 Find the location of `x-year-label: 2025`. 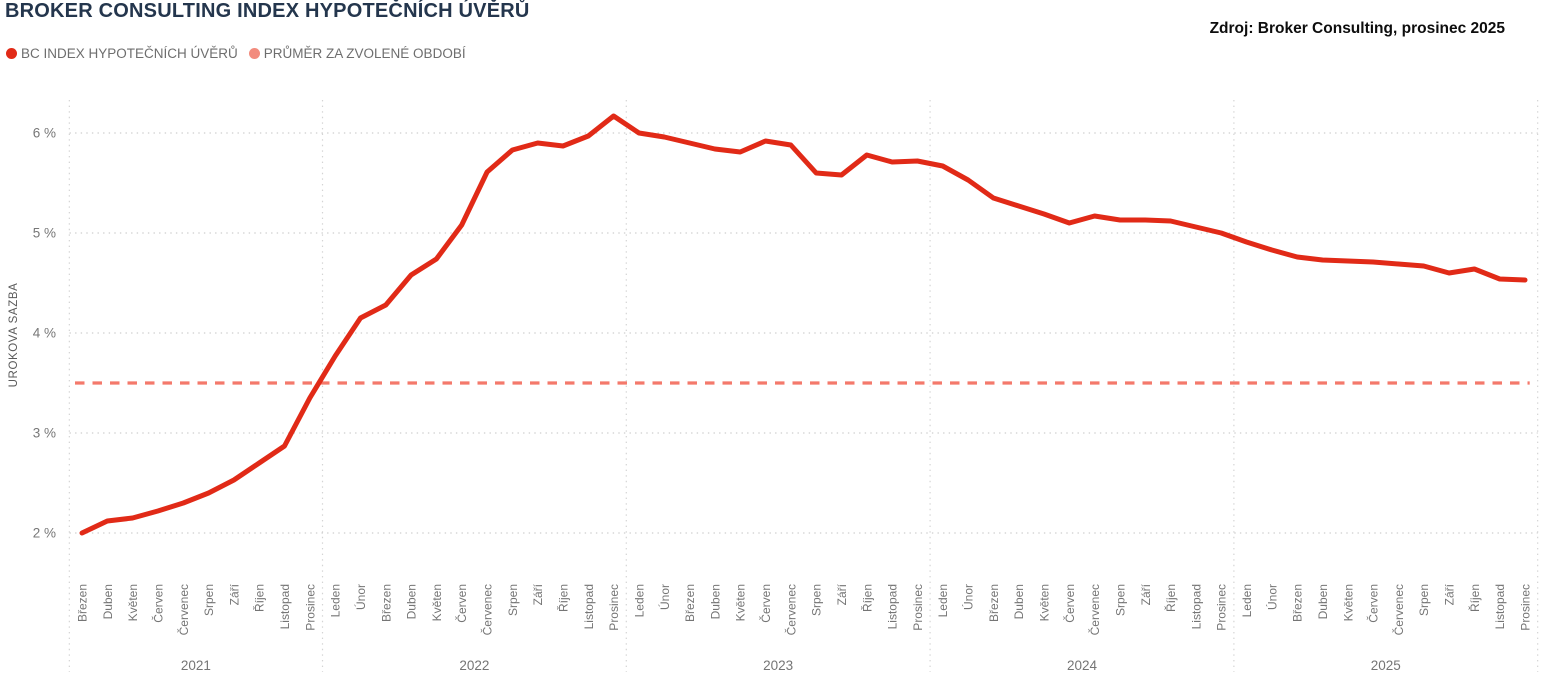

x-year-label: 2025 is located at coordinates (1386, 665).